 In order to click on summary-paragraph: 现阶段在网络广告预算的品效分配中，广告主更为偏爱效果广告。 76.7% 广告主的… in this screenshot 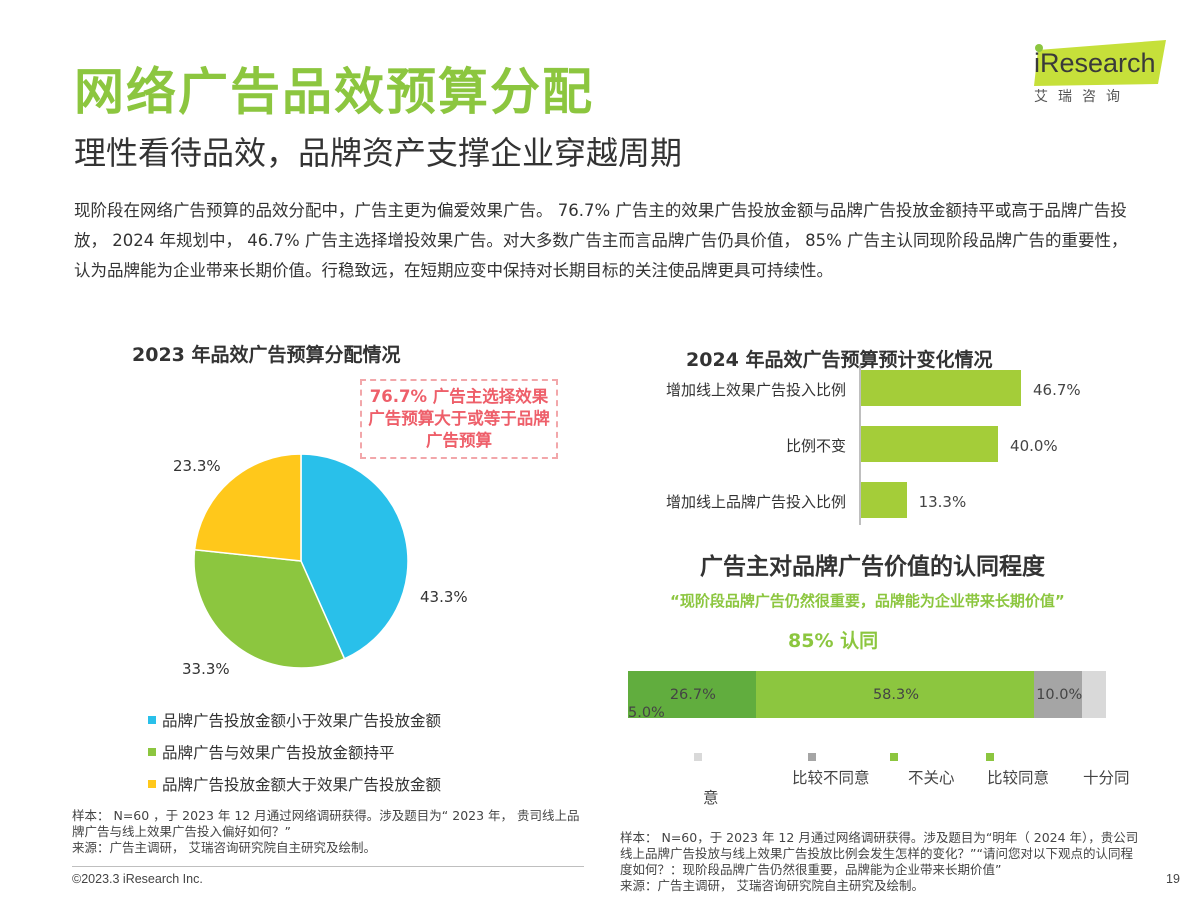, I will do `click(601, 240)`.